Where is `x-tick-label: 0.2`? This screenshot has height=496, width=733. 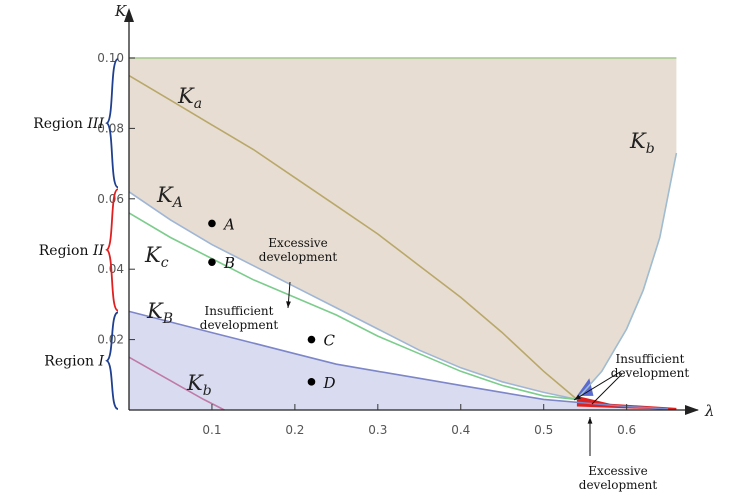 x-tick-label: 0.2 is located at coordinates (294, 430).